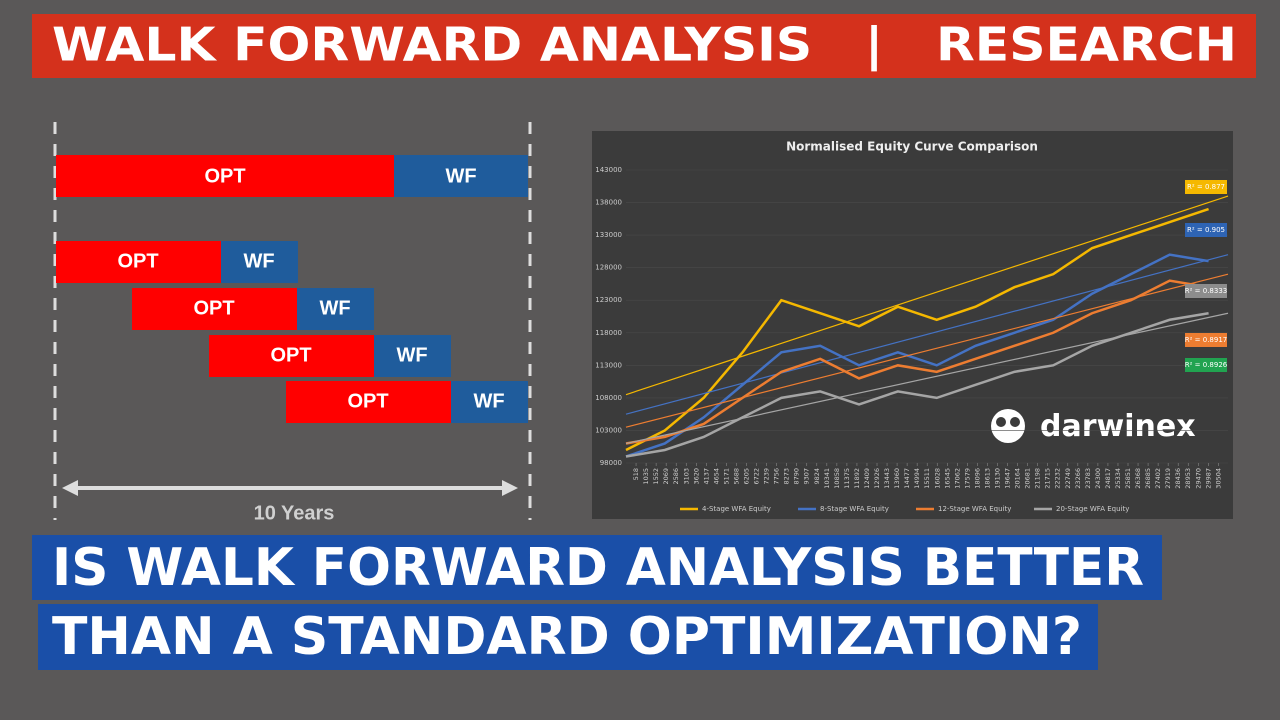 The height and width of the screenshot is (720, 1280). I want to click on x-tick-label: 9824, so click(817, 476).